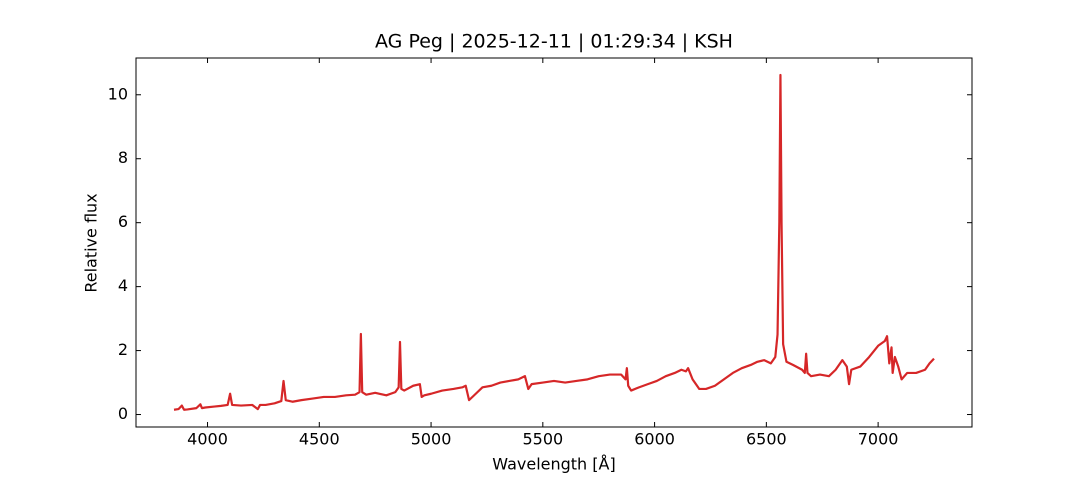 The image size is (1080, 480). Describe the element at coordinates (123, 349) in the screenshot. I see `y-tick-label: 2` at that location.